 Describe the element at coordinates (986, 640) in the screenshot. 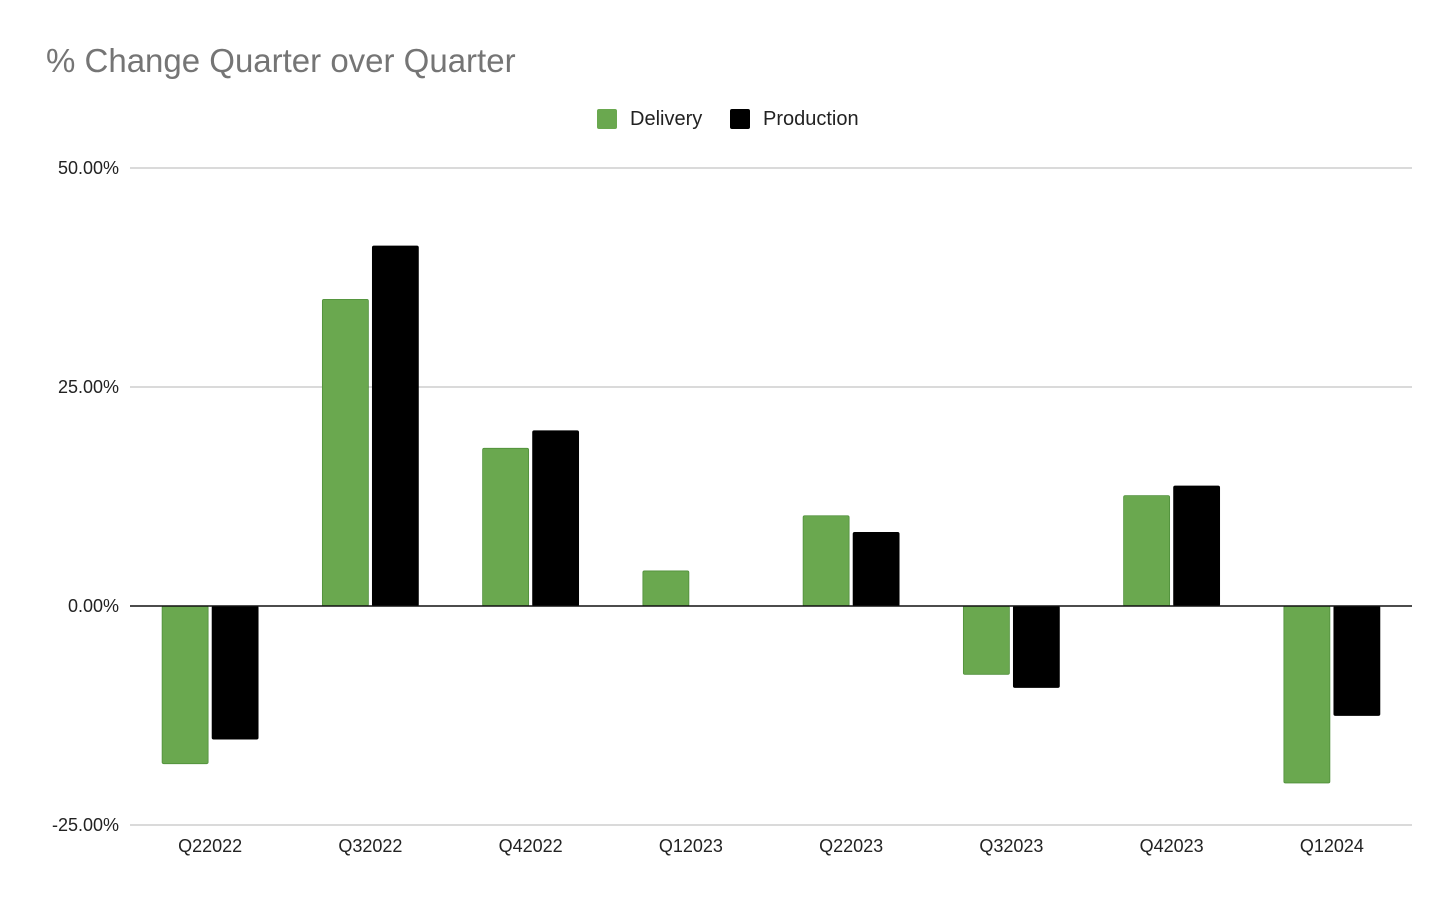

I see `bar-delivery-q32023` at that location.